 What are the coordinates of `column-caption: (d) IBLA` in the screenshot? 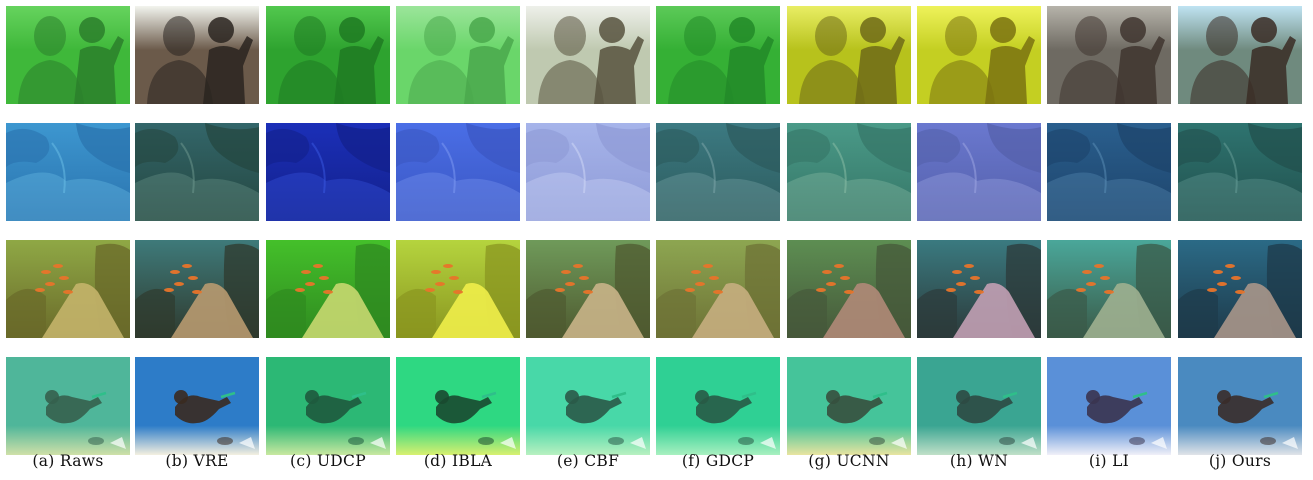 It's located at (458, 461).